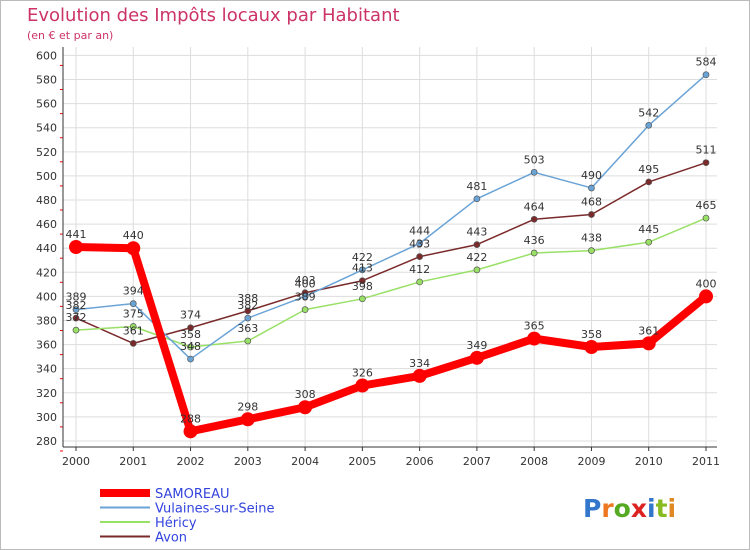 This screenshot has width=750, height=550. What do you see at coordinates (419, 230) in the screenshot?
I see `data-label: 444` at bounding box center [419, 230].